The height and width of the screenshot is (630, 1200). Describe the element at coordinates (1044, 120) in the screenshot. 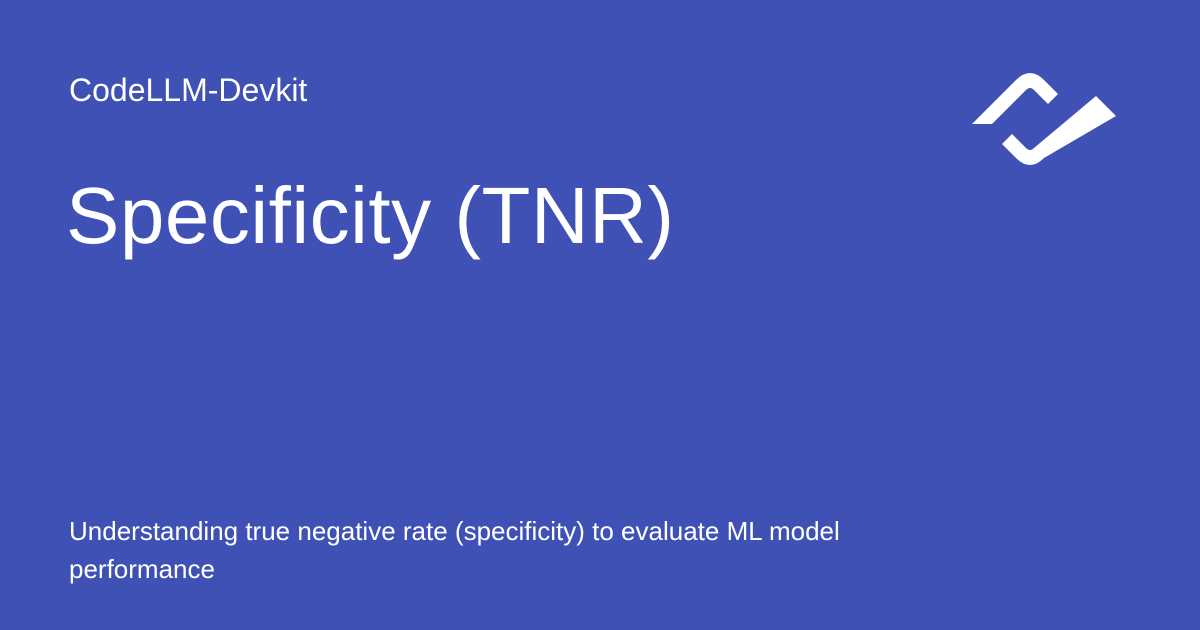

I see `devkit-logo-icon` at that location.